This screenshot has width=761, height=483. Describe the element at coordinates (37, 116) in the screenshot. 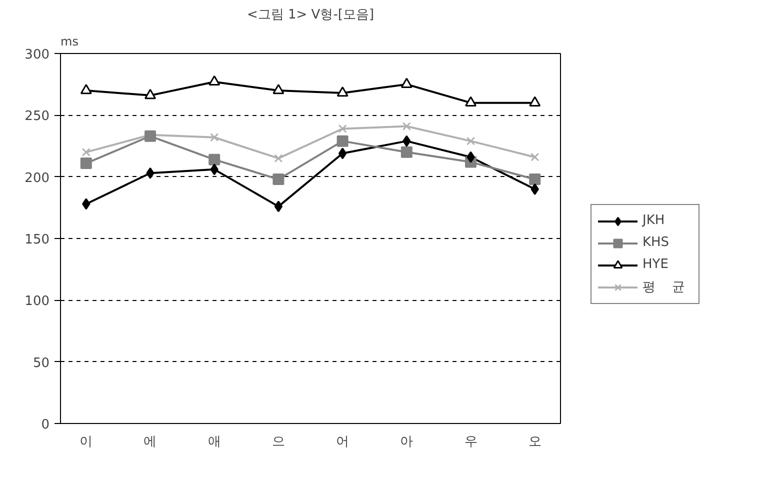

I see `y-tick-label: 250` at that location.